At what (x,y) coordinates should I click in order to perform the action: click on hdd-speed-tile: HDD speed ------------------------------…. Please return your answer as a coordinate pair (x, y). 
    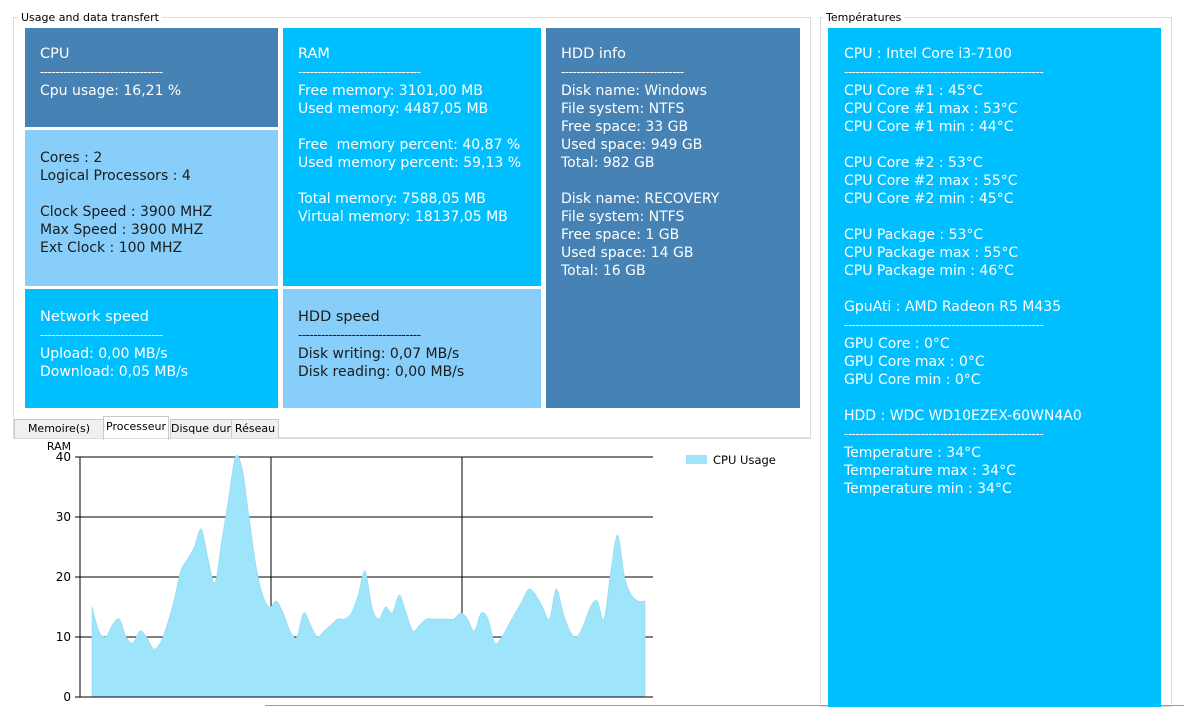
    Looking at the image, I should click on (412, 348).